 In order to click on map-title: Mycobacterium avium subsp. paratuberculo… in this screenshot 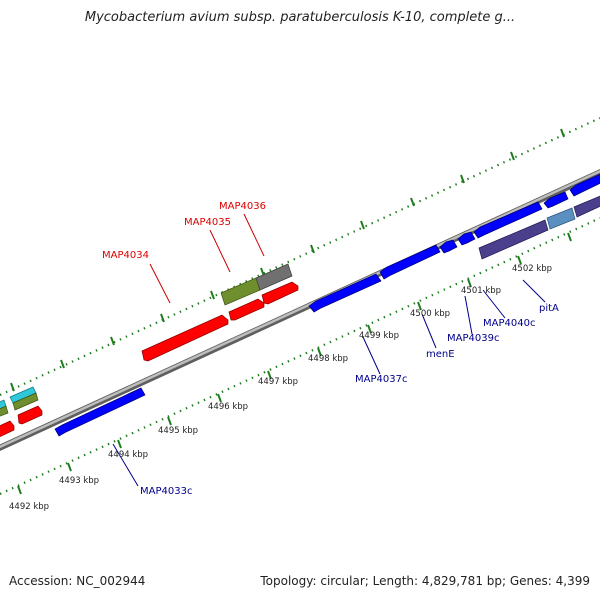, I will do `click(300, 17)`.